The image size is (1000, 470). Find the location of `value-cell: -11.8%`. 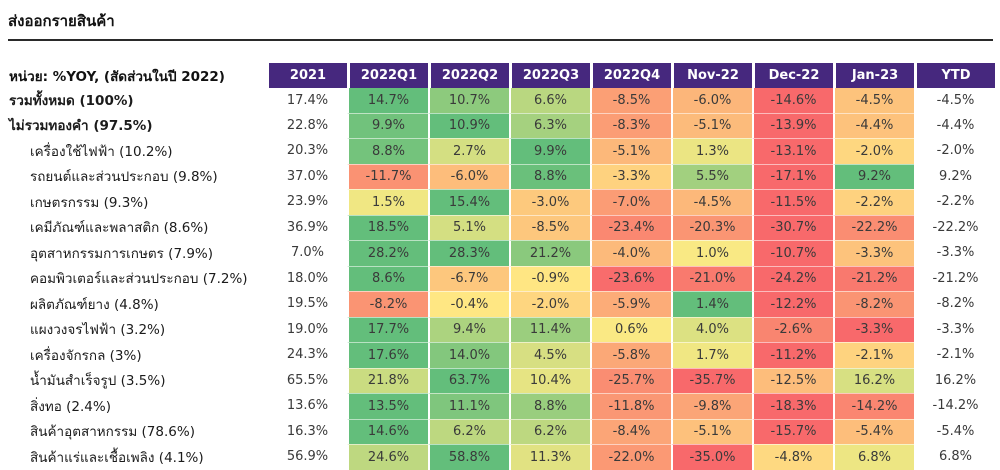

value-cell: -11.8% is located at coordinates (630, 406).